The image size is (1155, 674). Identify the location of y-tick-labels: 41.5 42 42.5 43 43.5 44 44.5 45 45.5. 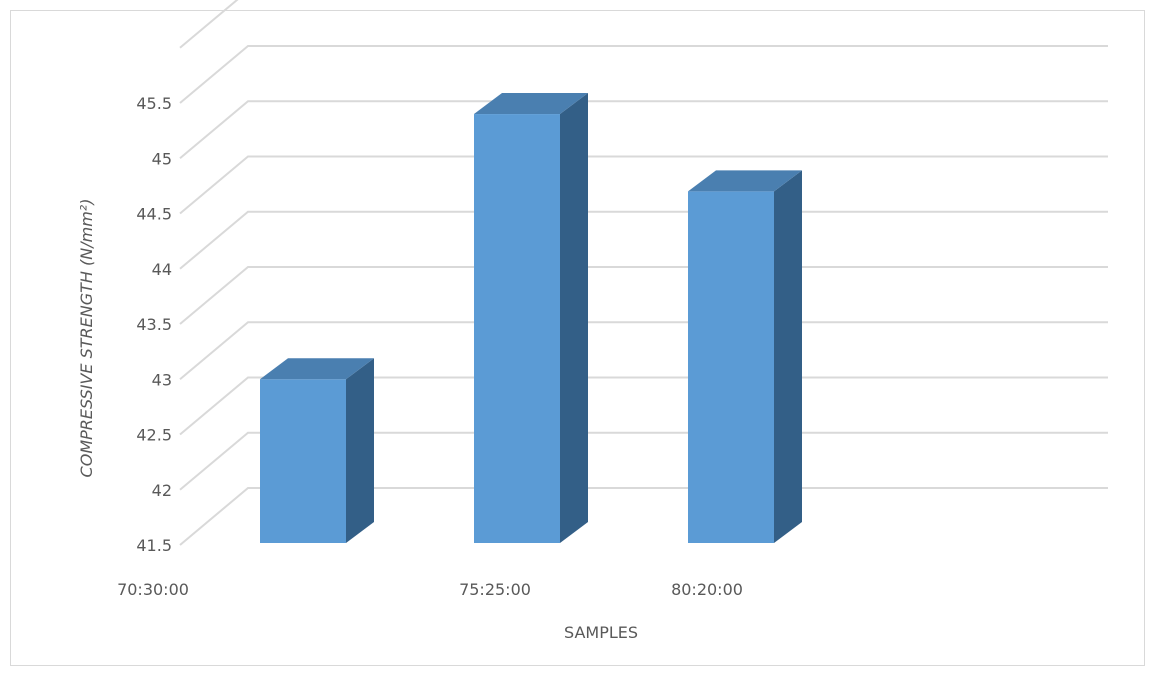
(154, 324).